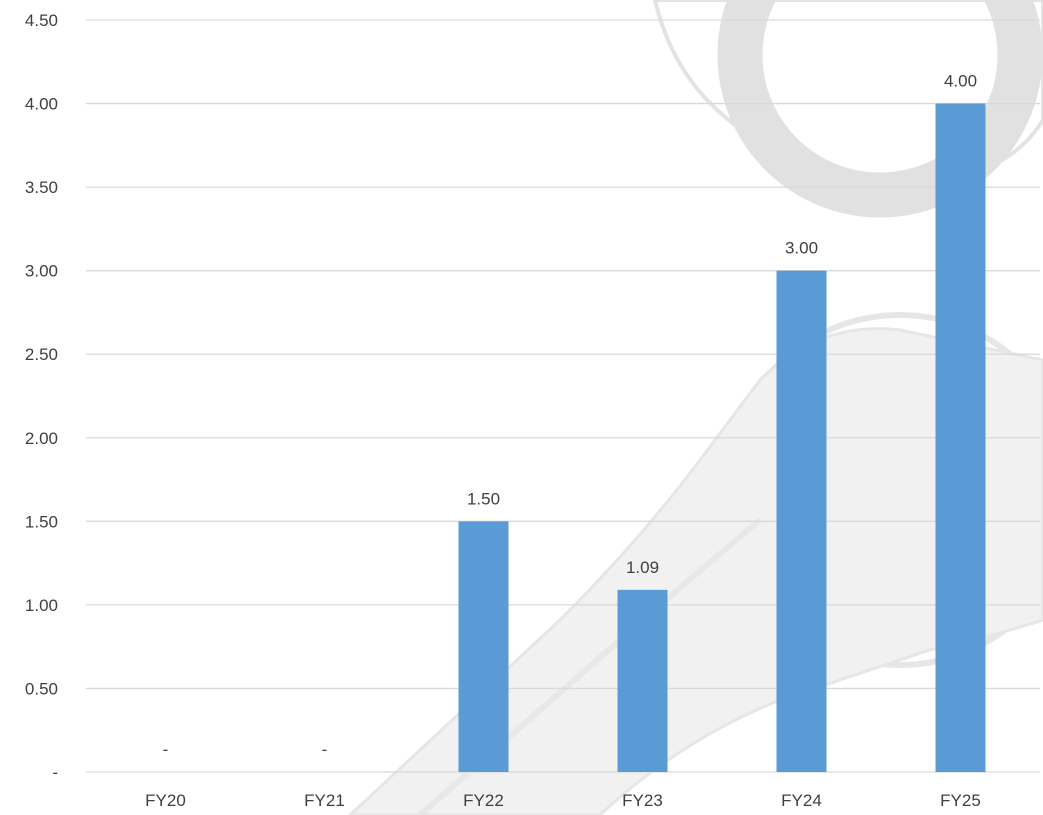  What do you see at coordinates (41, 187) in the screenshot?
I see `y-tick-label: 3.50` at bounding box center [41, 187].